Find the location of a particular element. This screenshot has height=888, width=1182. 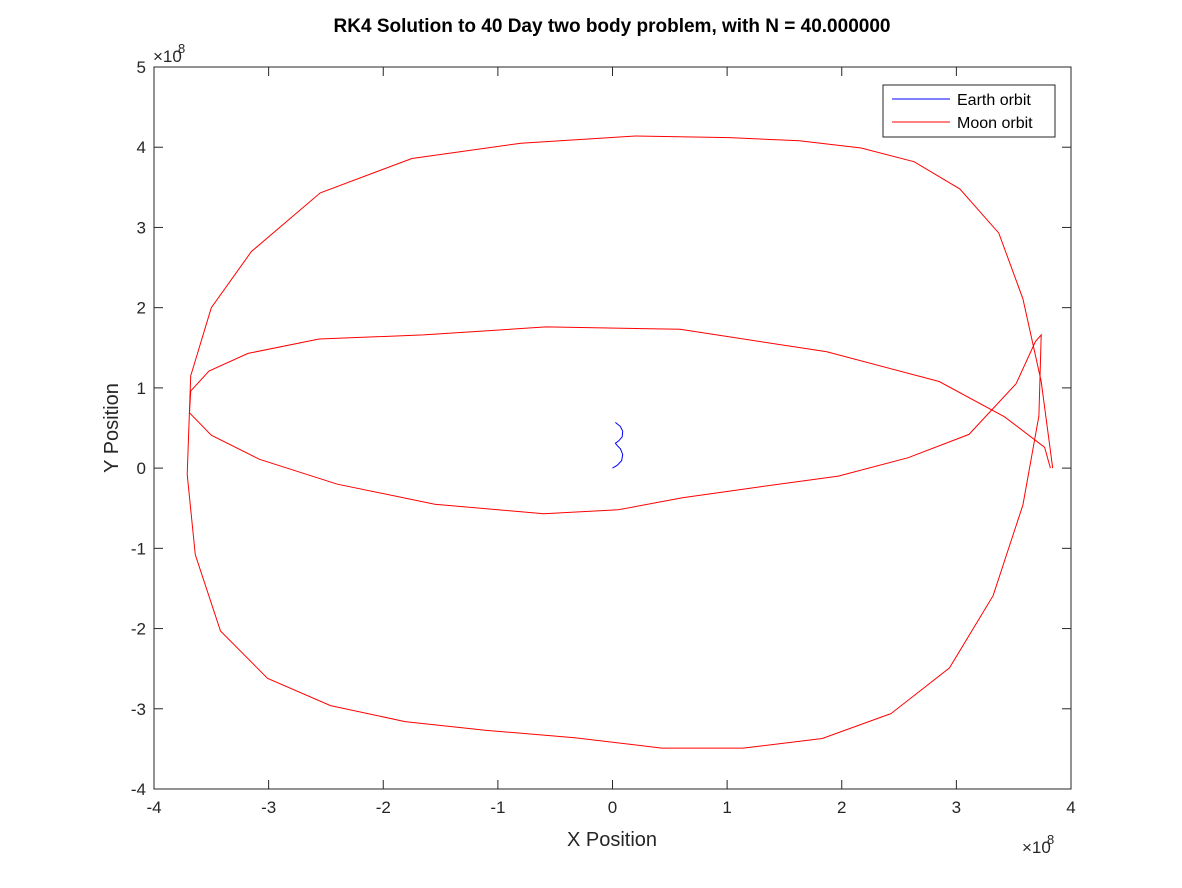

x-axis-label: X Position is located at coordinates (612, 840).